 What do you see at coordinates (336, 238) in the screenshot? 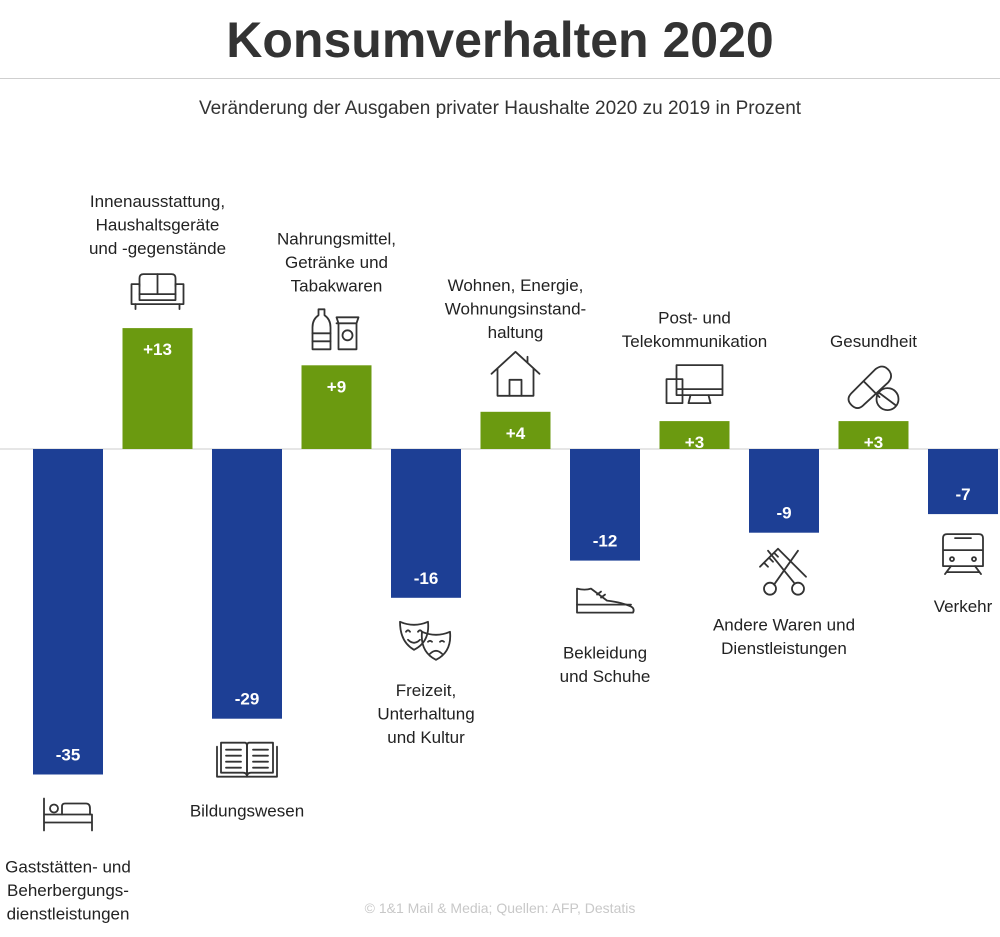
I see `category-label: Nahrungsmittel,` at bounding box center [336, 238].